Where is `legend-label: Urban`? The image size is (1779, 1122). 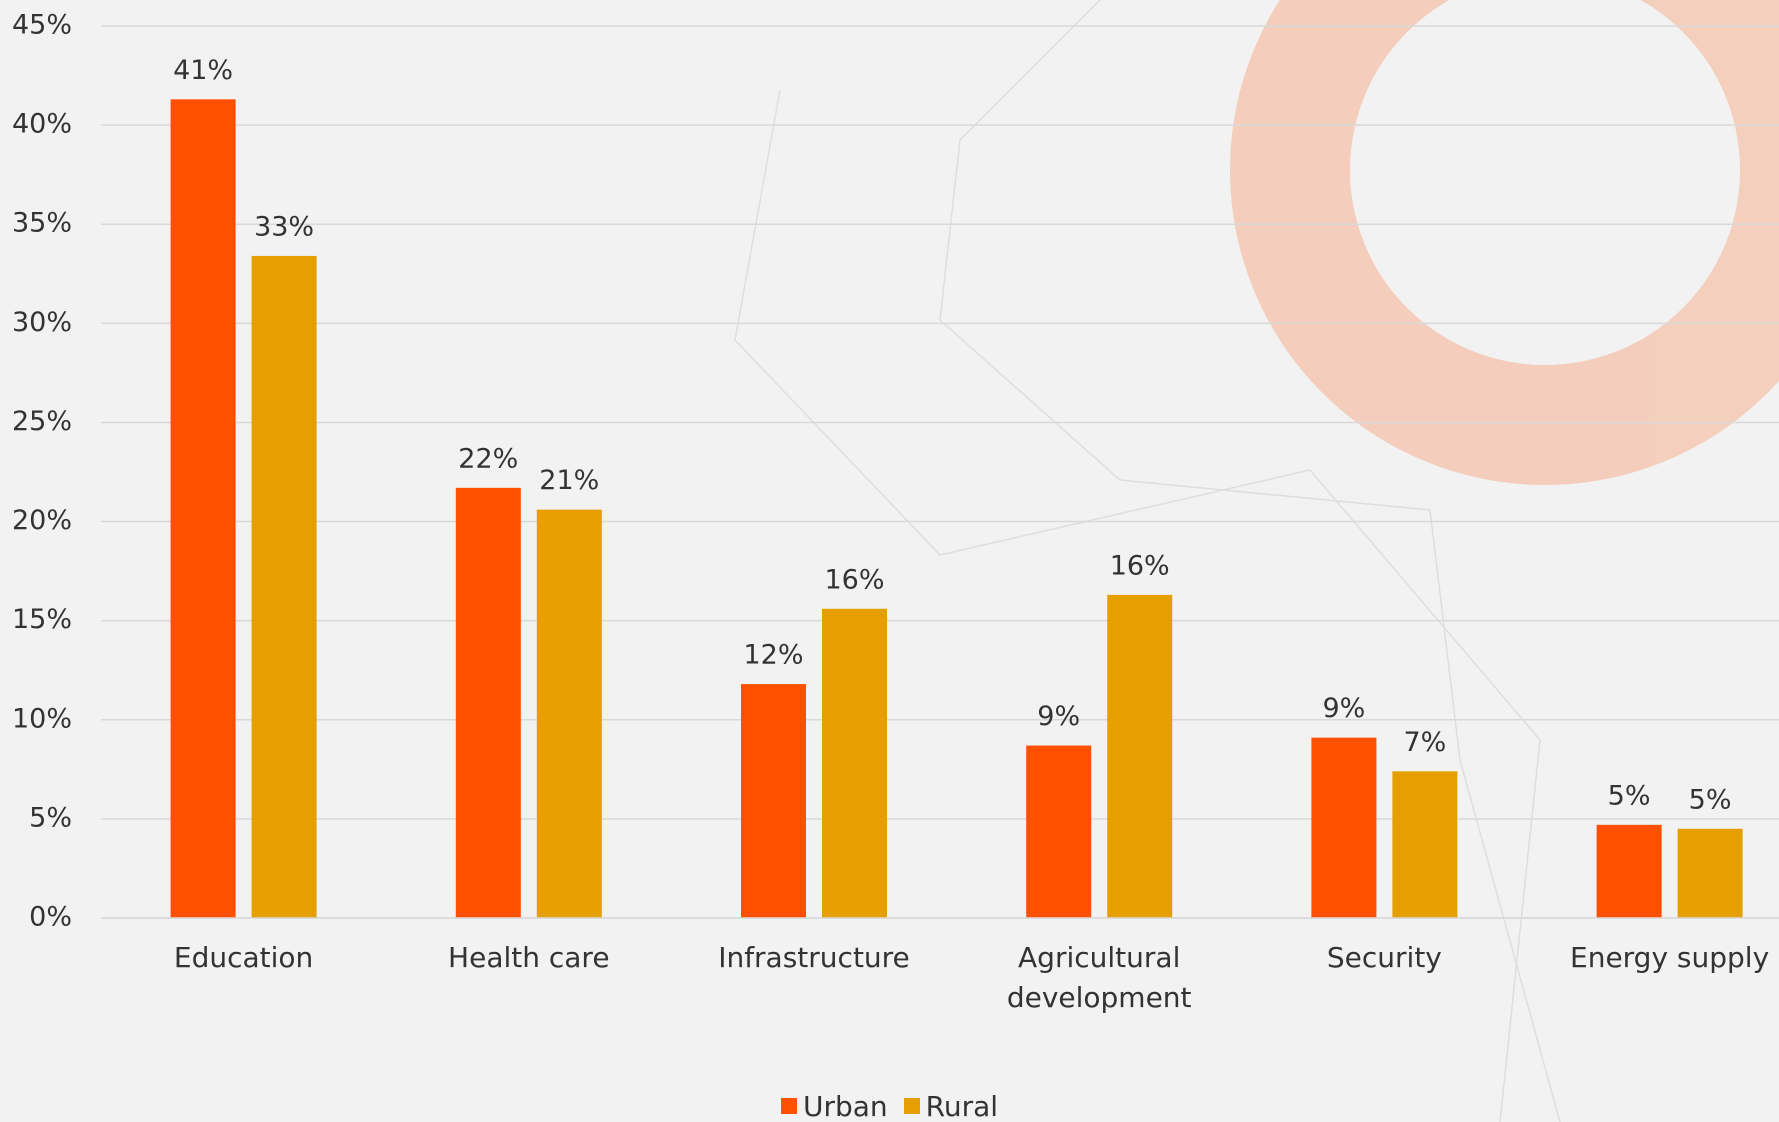
legend-label: Urban is located at coordinates (845, 1105).